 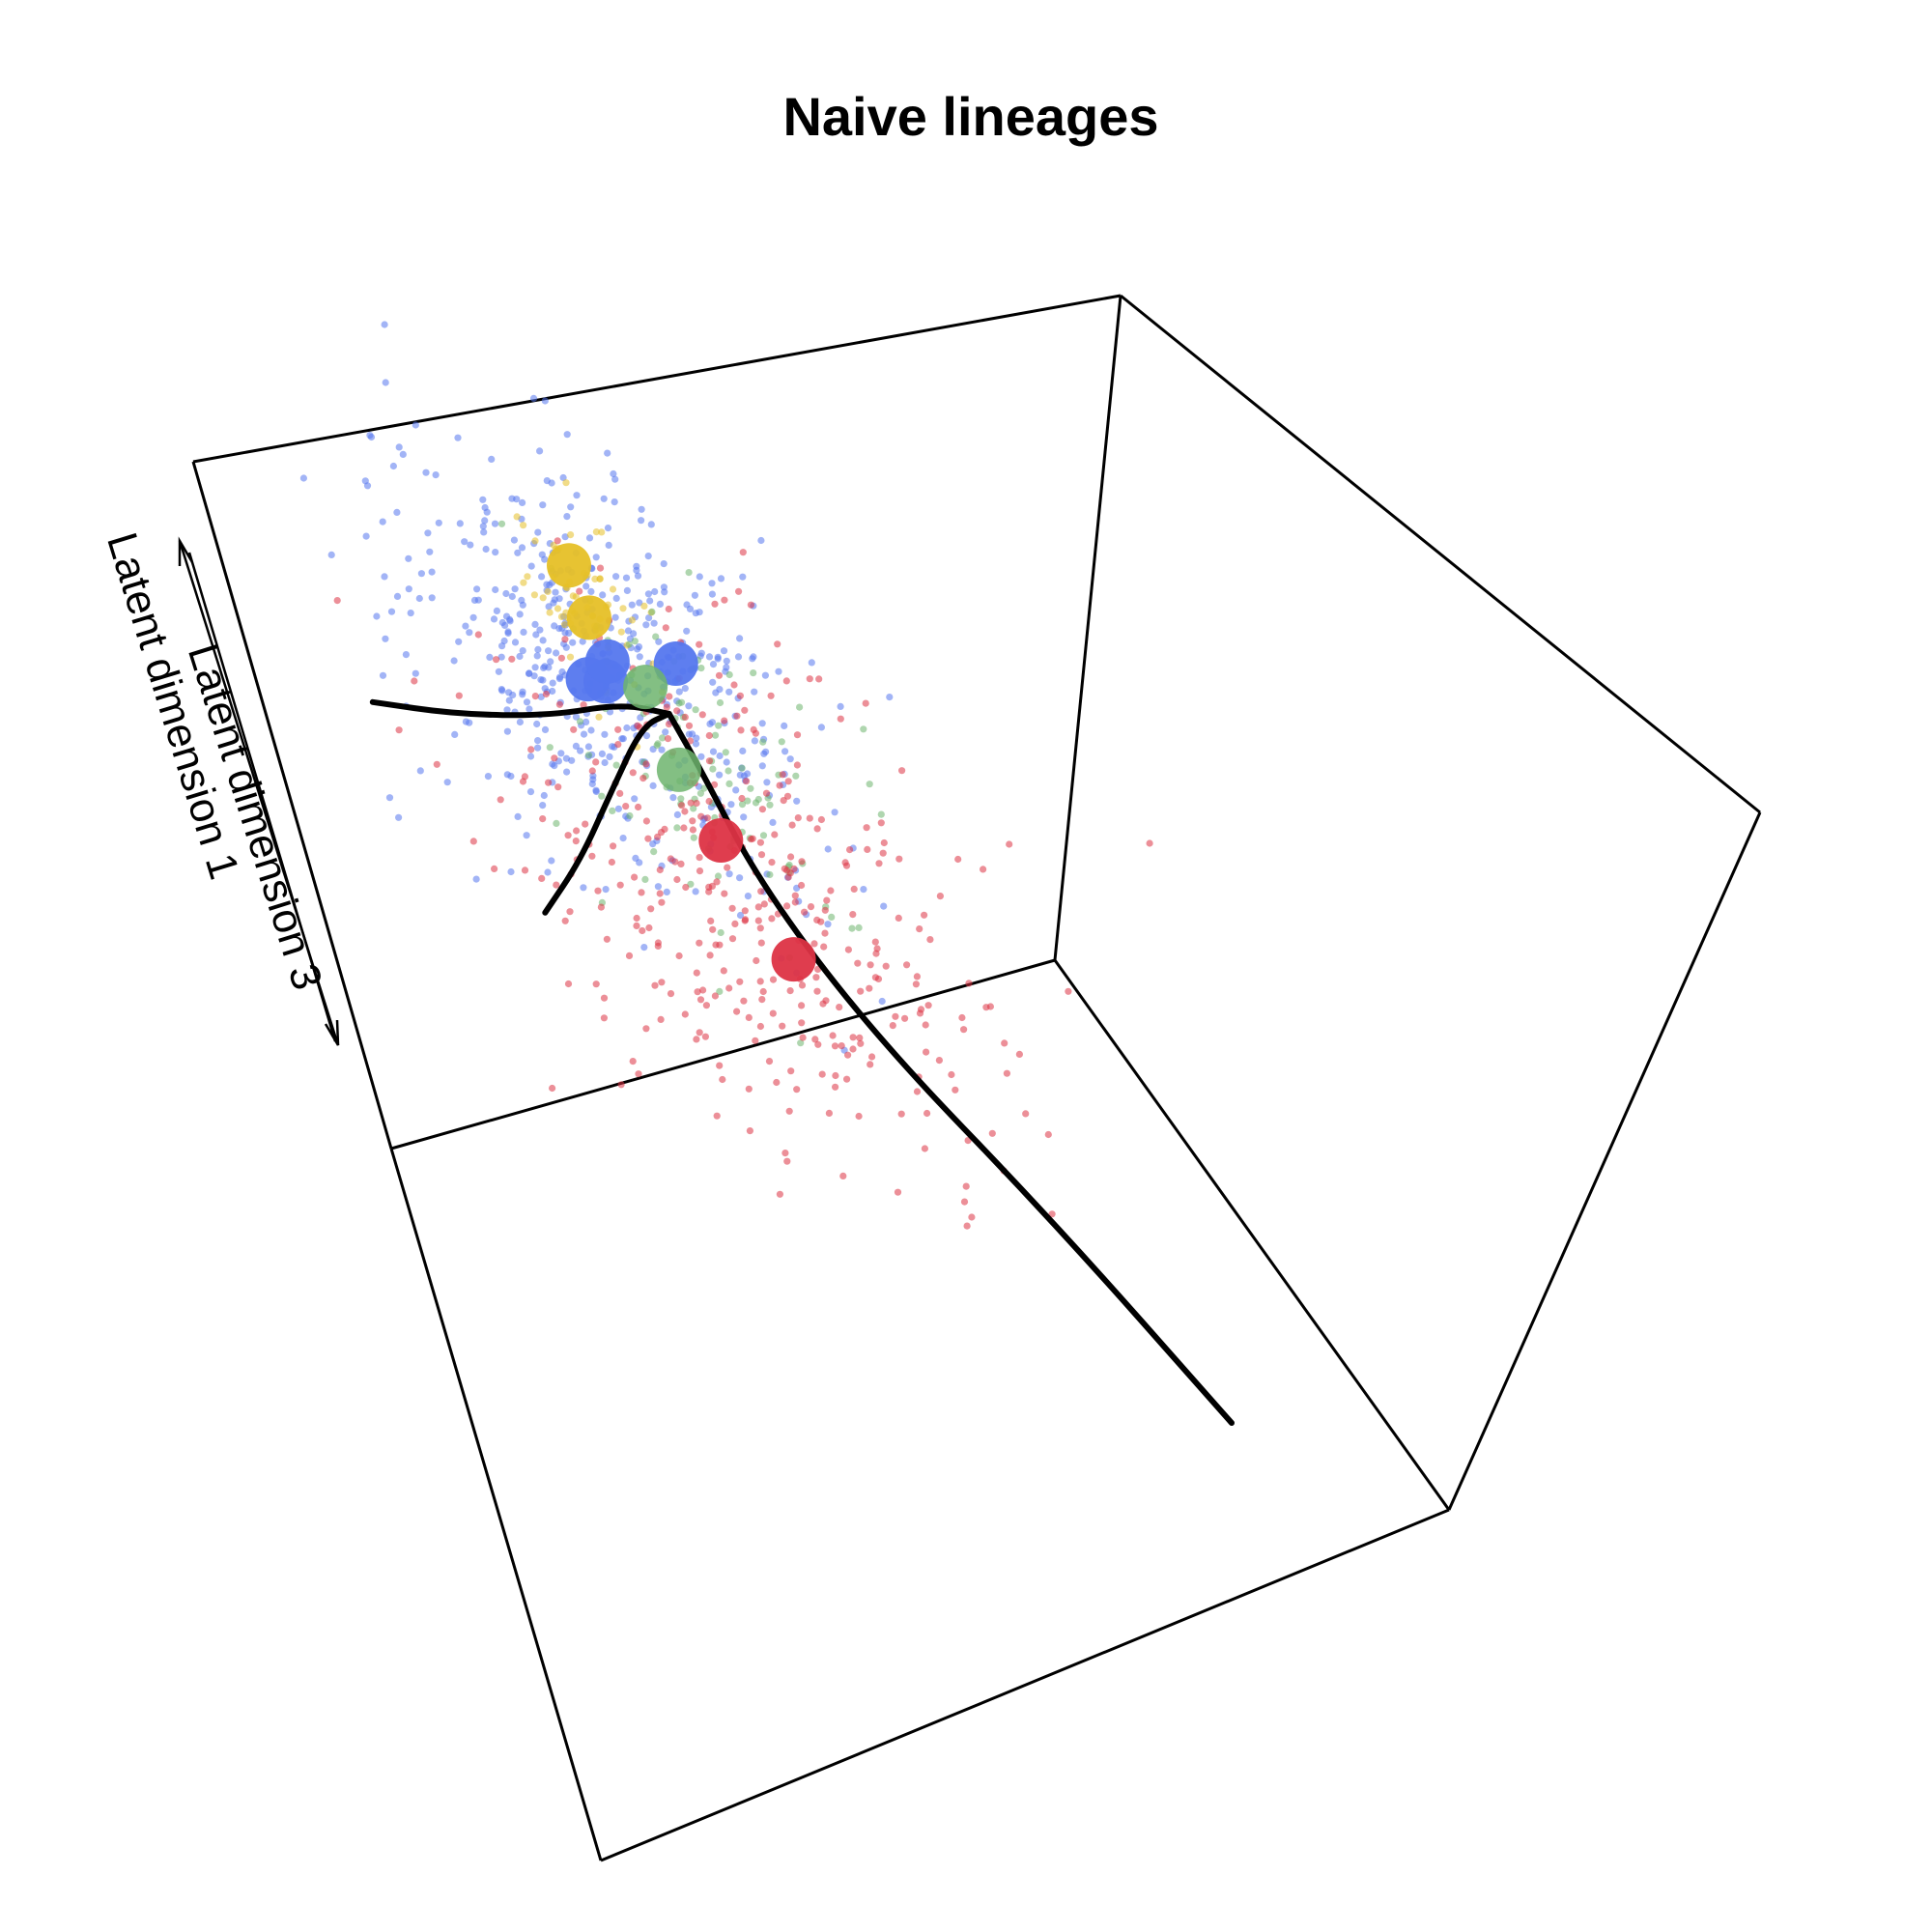 What do you see at coordinates (259, 791) in the screenshot?
I see `axis-arrows` at bounding box center [259, 791].